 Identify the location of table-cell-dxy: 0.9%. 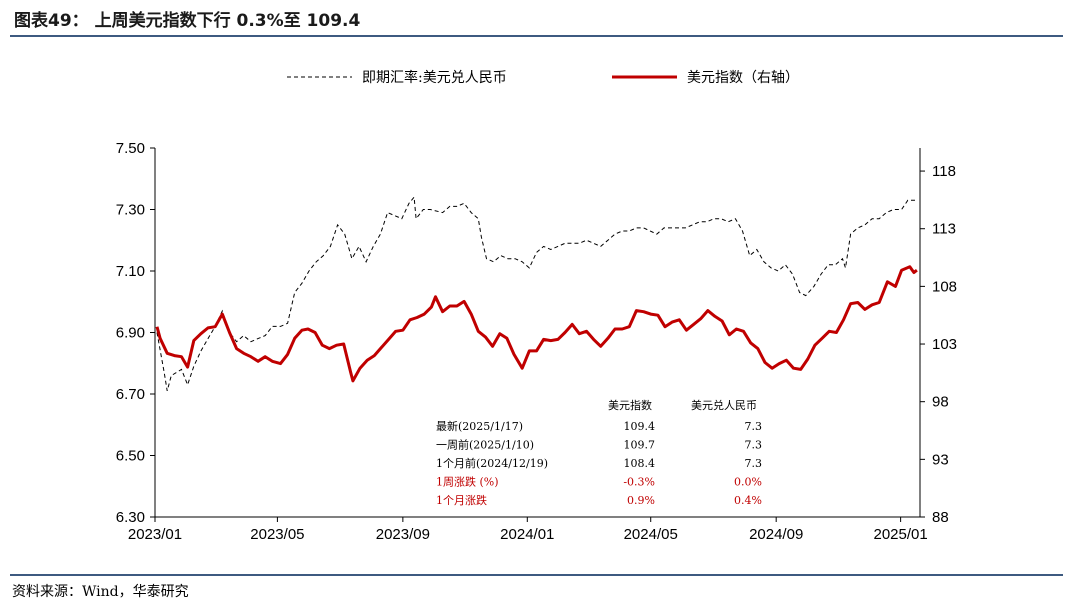
(641, 500).